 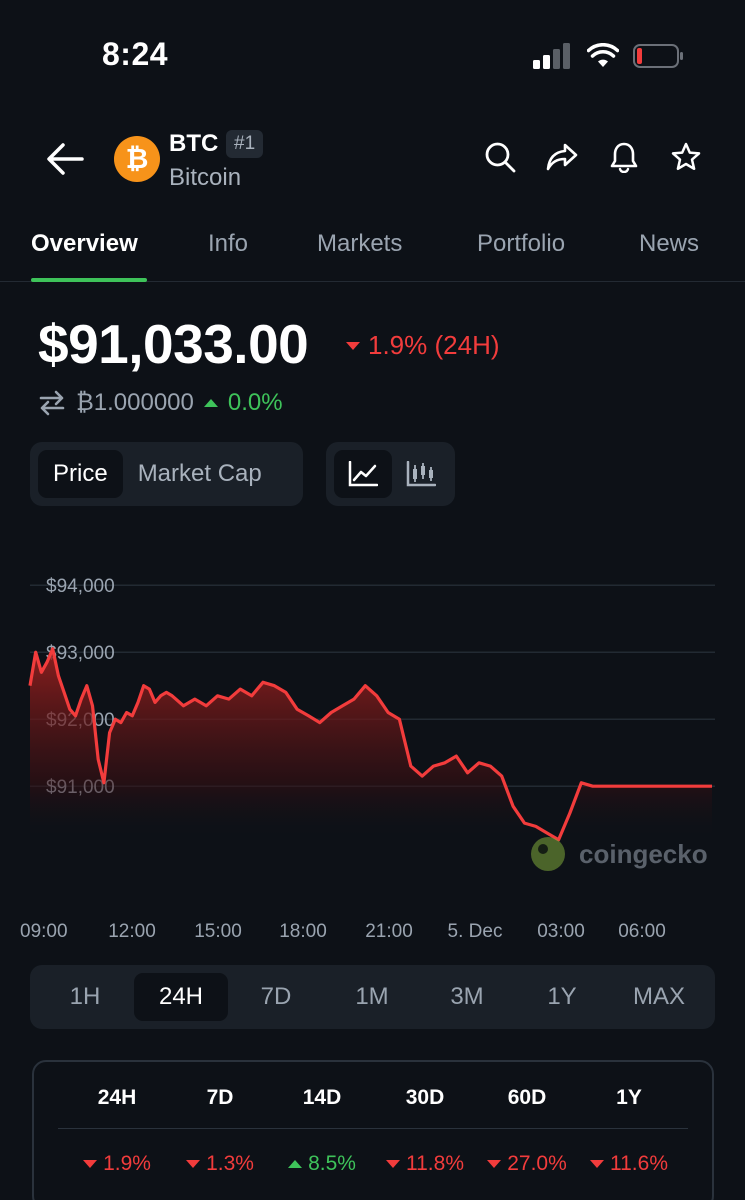 What do you see at coordinates (389, 931) in the screenshot?
I see `x-tick-label: 21:00` at bounding box center [389, 931].